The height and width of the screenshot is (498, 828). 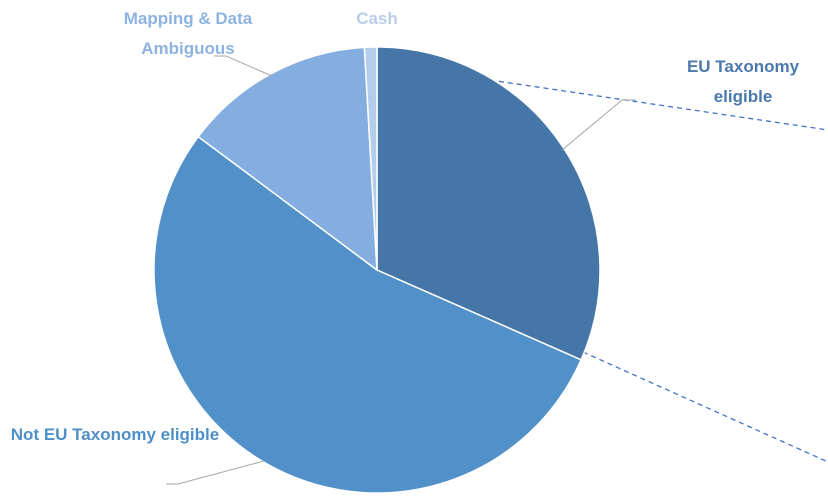 I want to click on slice-label: Cash, so click(x=377, y=18).